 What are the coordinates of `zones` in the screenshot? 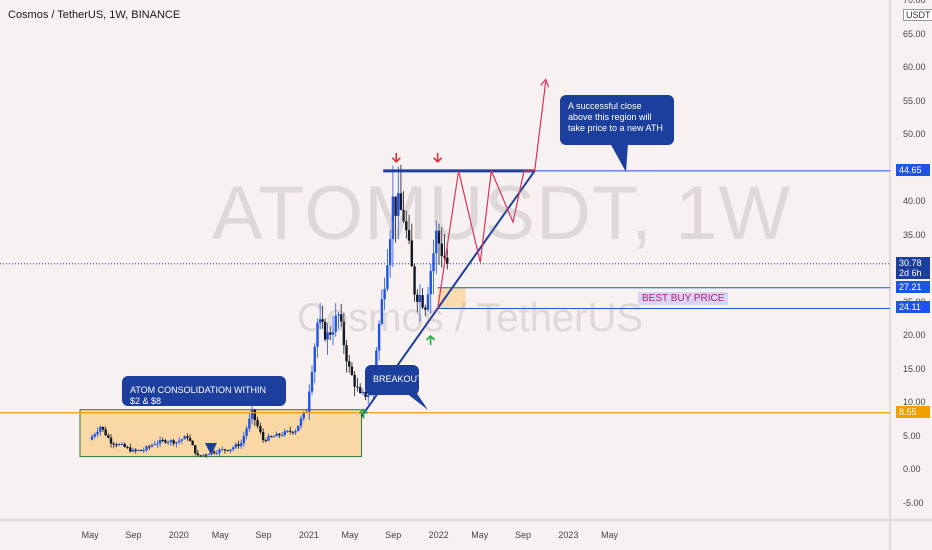 It's located at (272, 372).